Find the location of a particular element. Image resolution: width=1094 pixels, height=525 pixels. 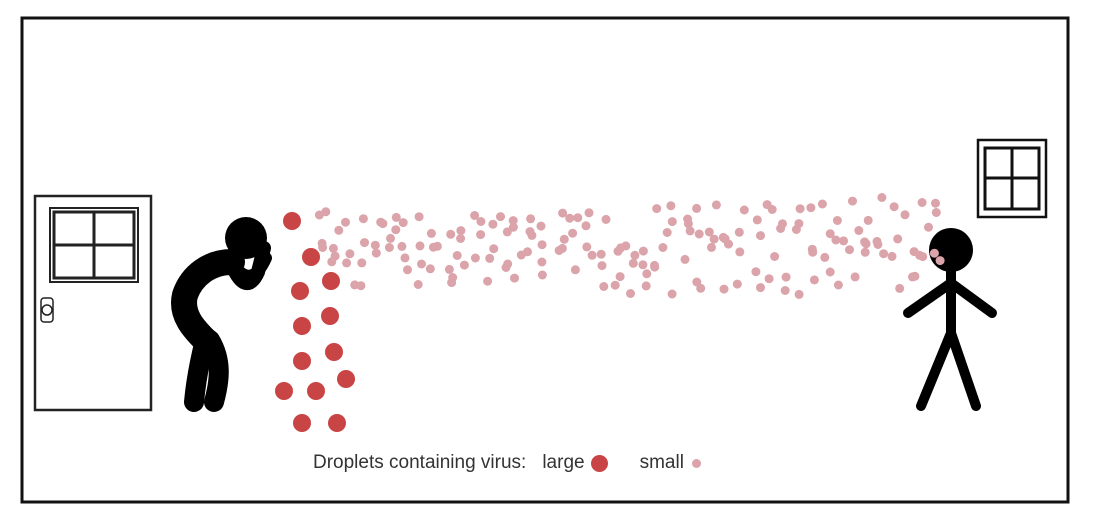

coughing-person-icon is located at coordinates (221, 314).